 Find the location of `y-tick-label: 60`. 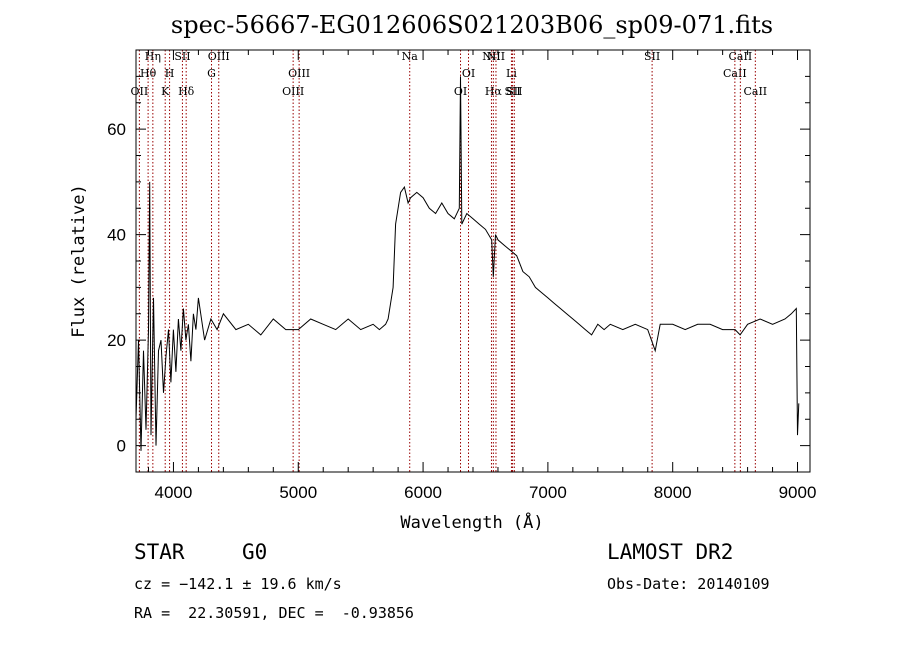

y-tick-label: 60 is located at coordinates (116, 129).